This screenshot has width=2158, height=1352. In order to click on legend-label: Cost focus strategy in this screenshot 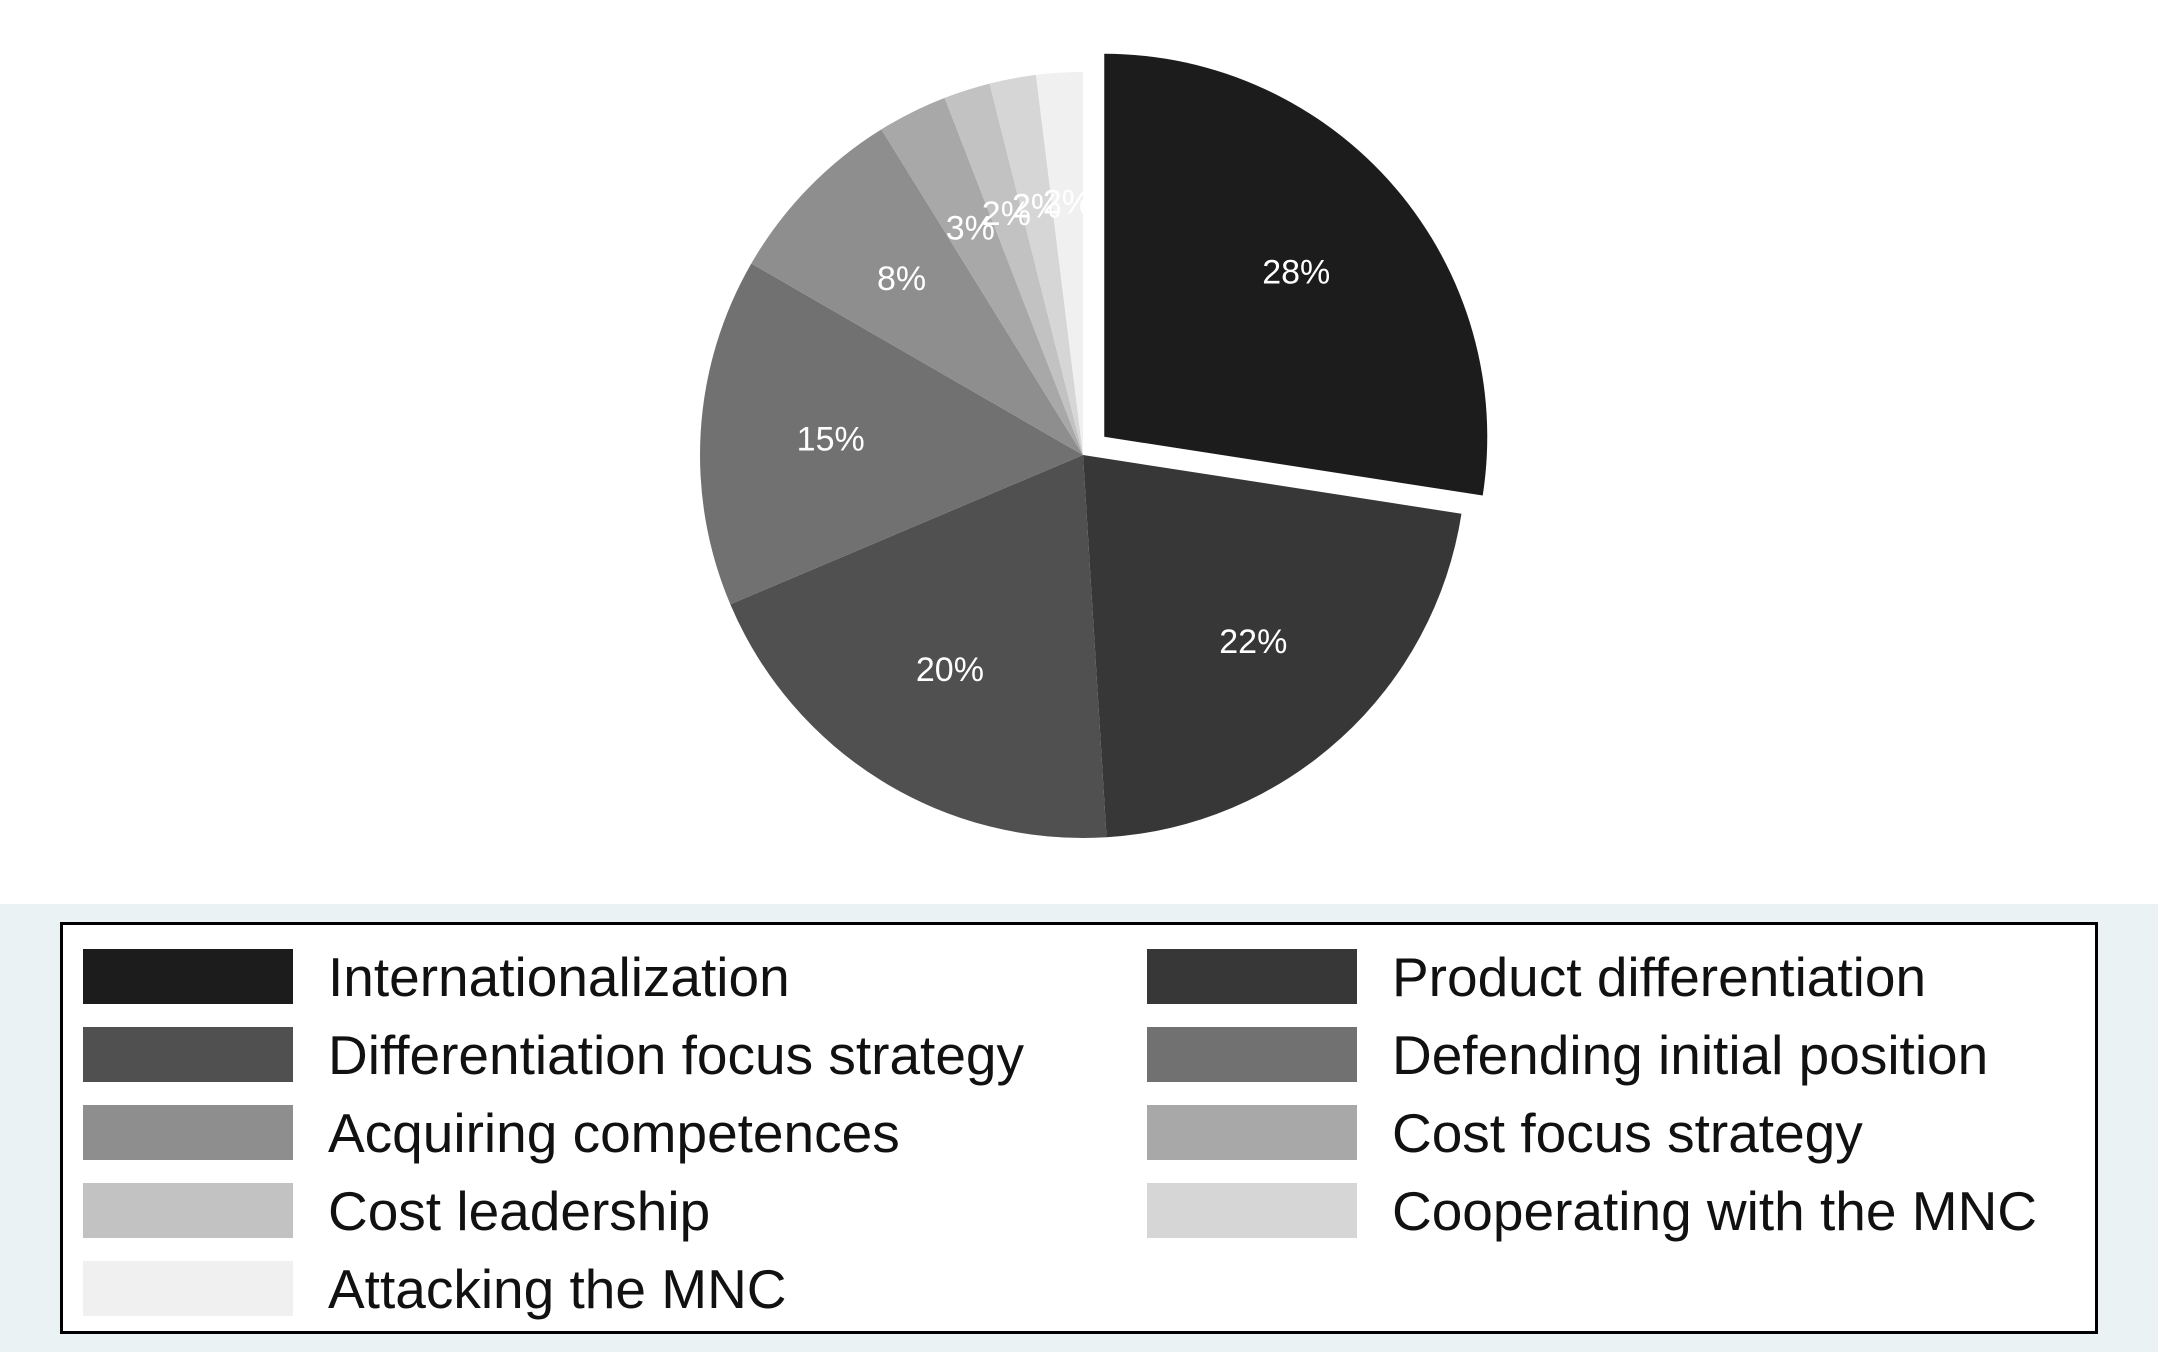, I will do `click(1627, 1133)`.